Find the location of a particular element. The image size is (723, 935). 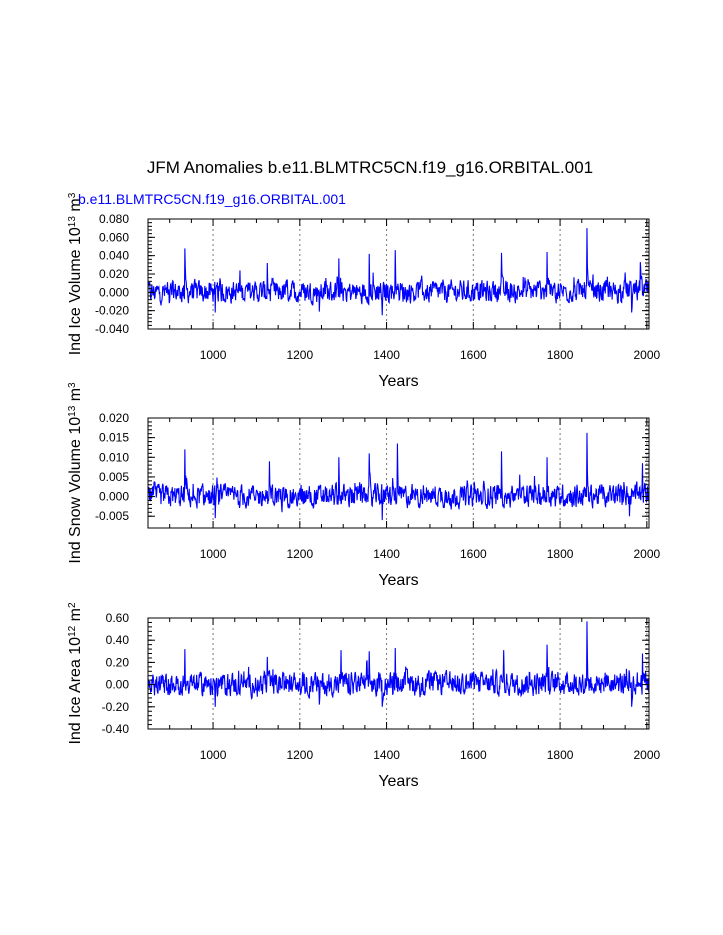

series-line-ice-area is located at coordinates (398, 664).